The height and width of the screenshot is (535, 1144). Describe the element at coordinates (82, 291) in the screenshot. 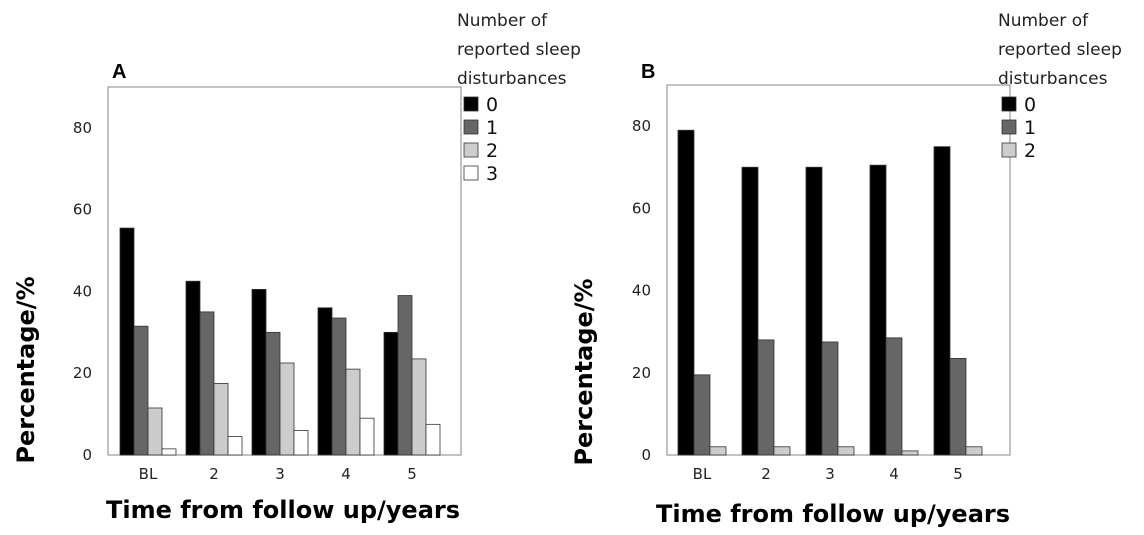

I see `panel-a-y-tick-label: 40` at that location.